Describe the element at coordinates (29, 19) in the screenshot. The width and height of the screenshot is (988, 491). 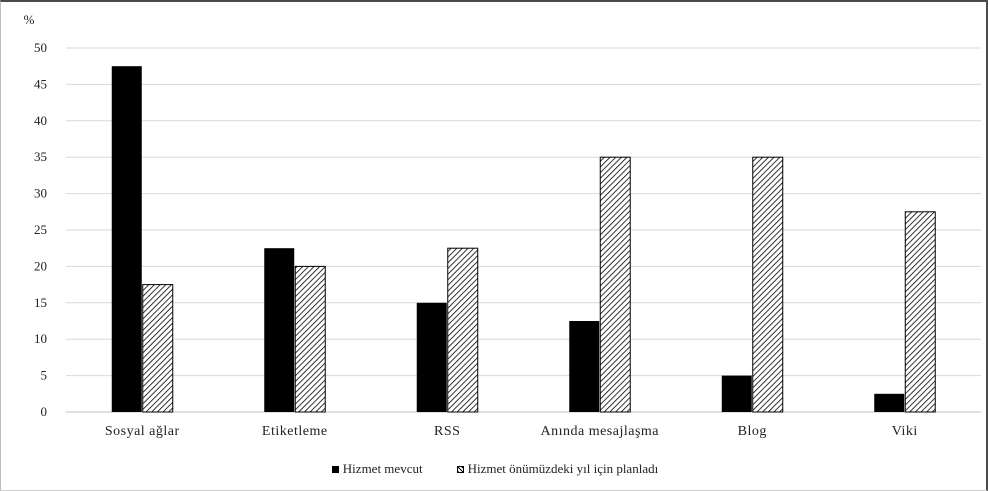
I see `y-axis-unit-label: %` at that location.